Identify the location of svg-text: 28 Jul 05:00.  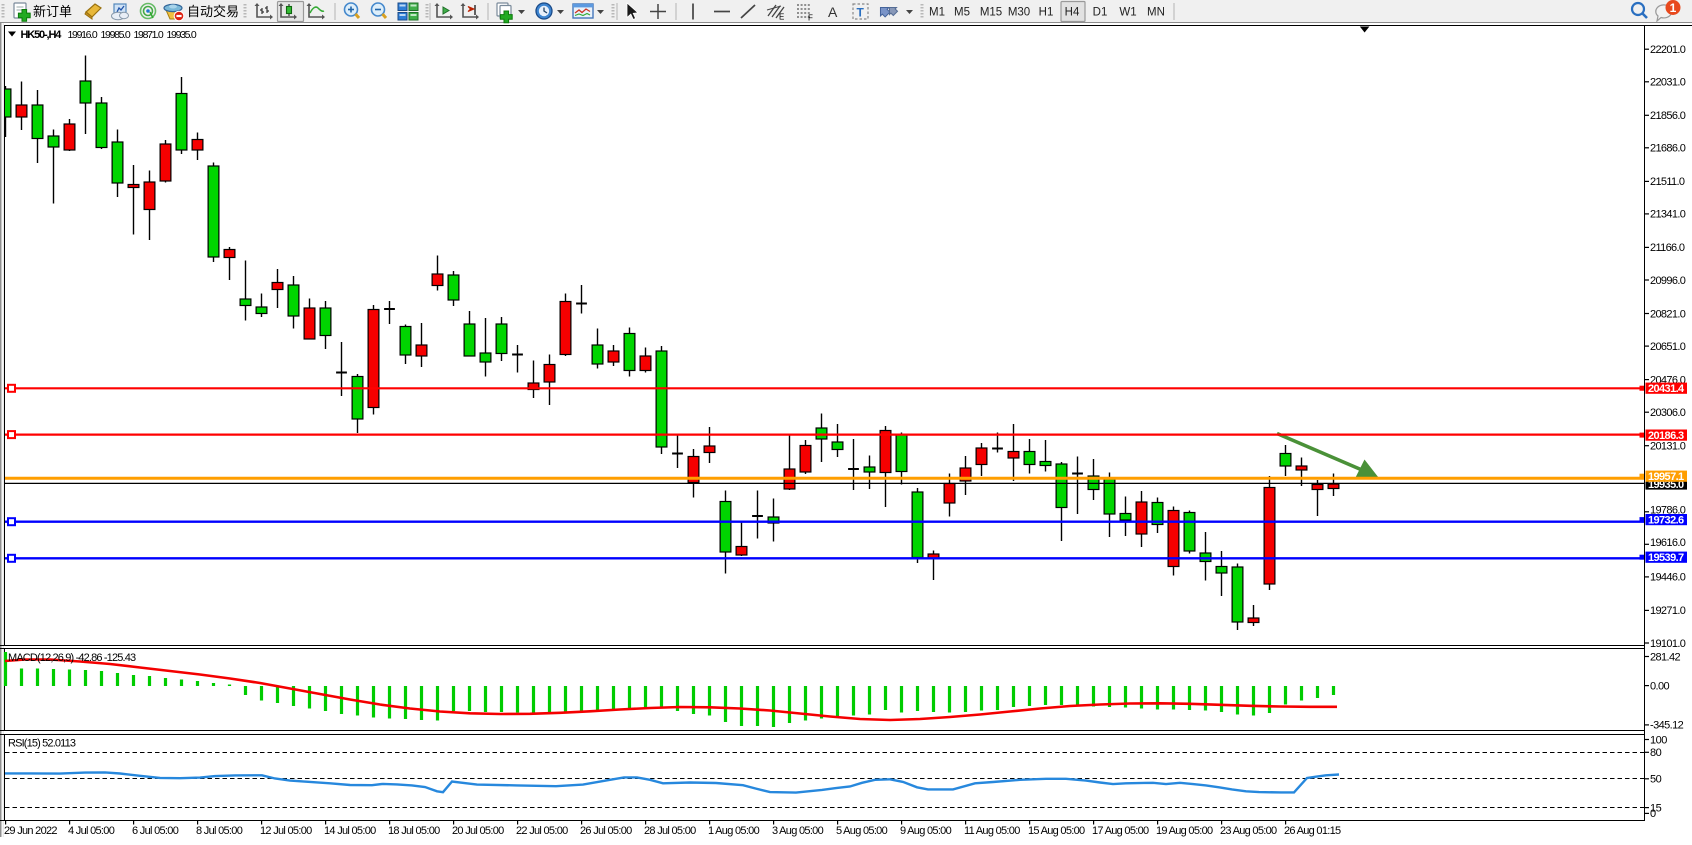
(670, 831).